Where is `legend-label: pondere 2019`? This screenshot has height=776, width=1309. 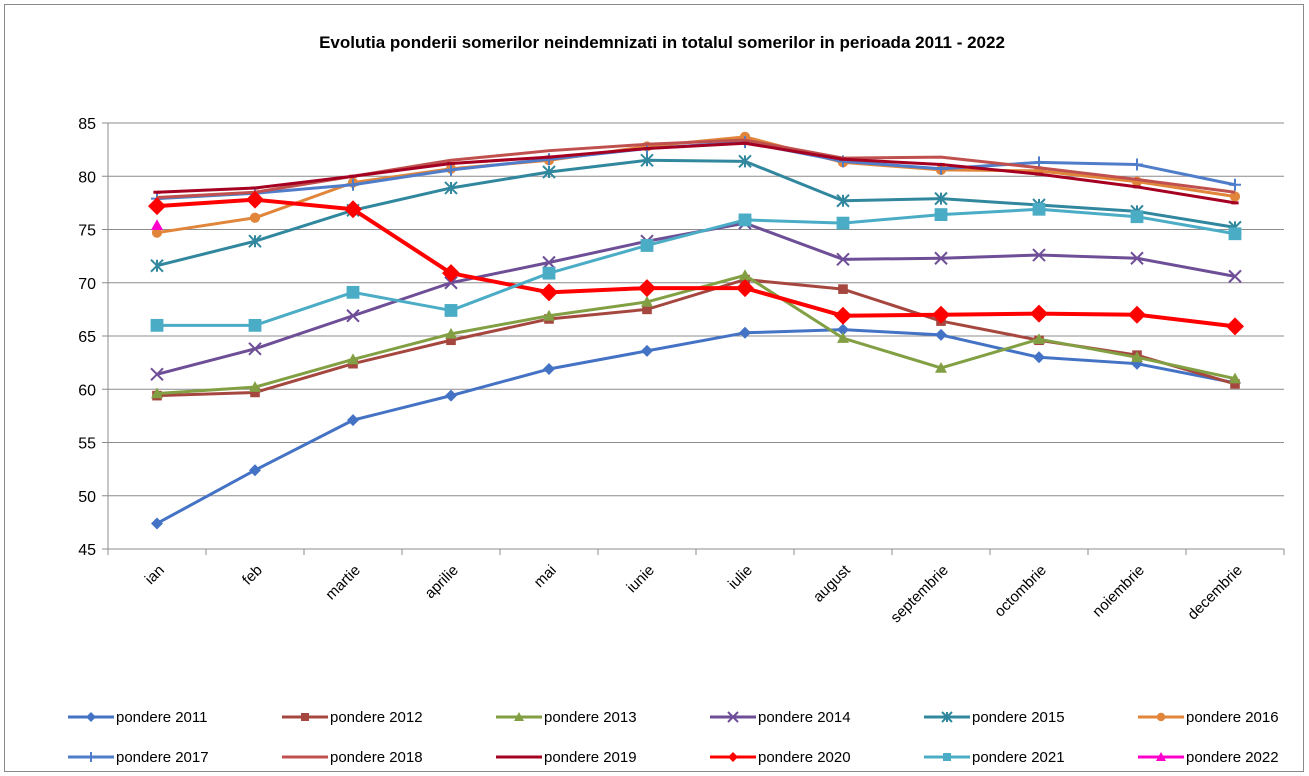
legend-label: pondere 2019 is located at coordinates (590, 757).